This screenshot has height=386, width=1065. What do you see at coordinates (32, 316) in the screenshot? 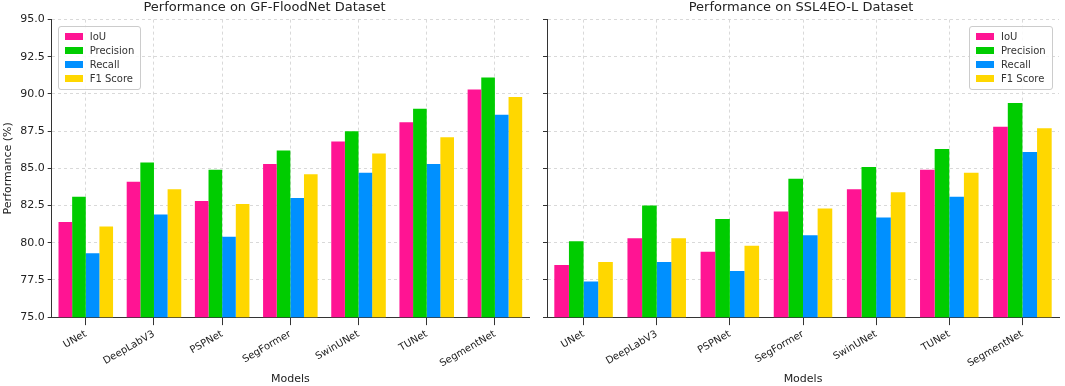
I see `y-tick-label: 75.0` at bounding box center [32, 316].